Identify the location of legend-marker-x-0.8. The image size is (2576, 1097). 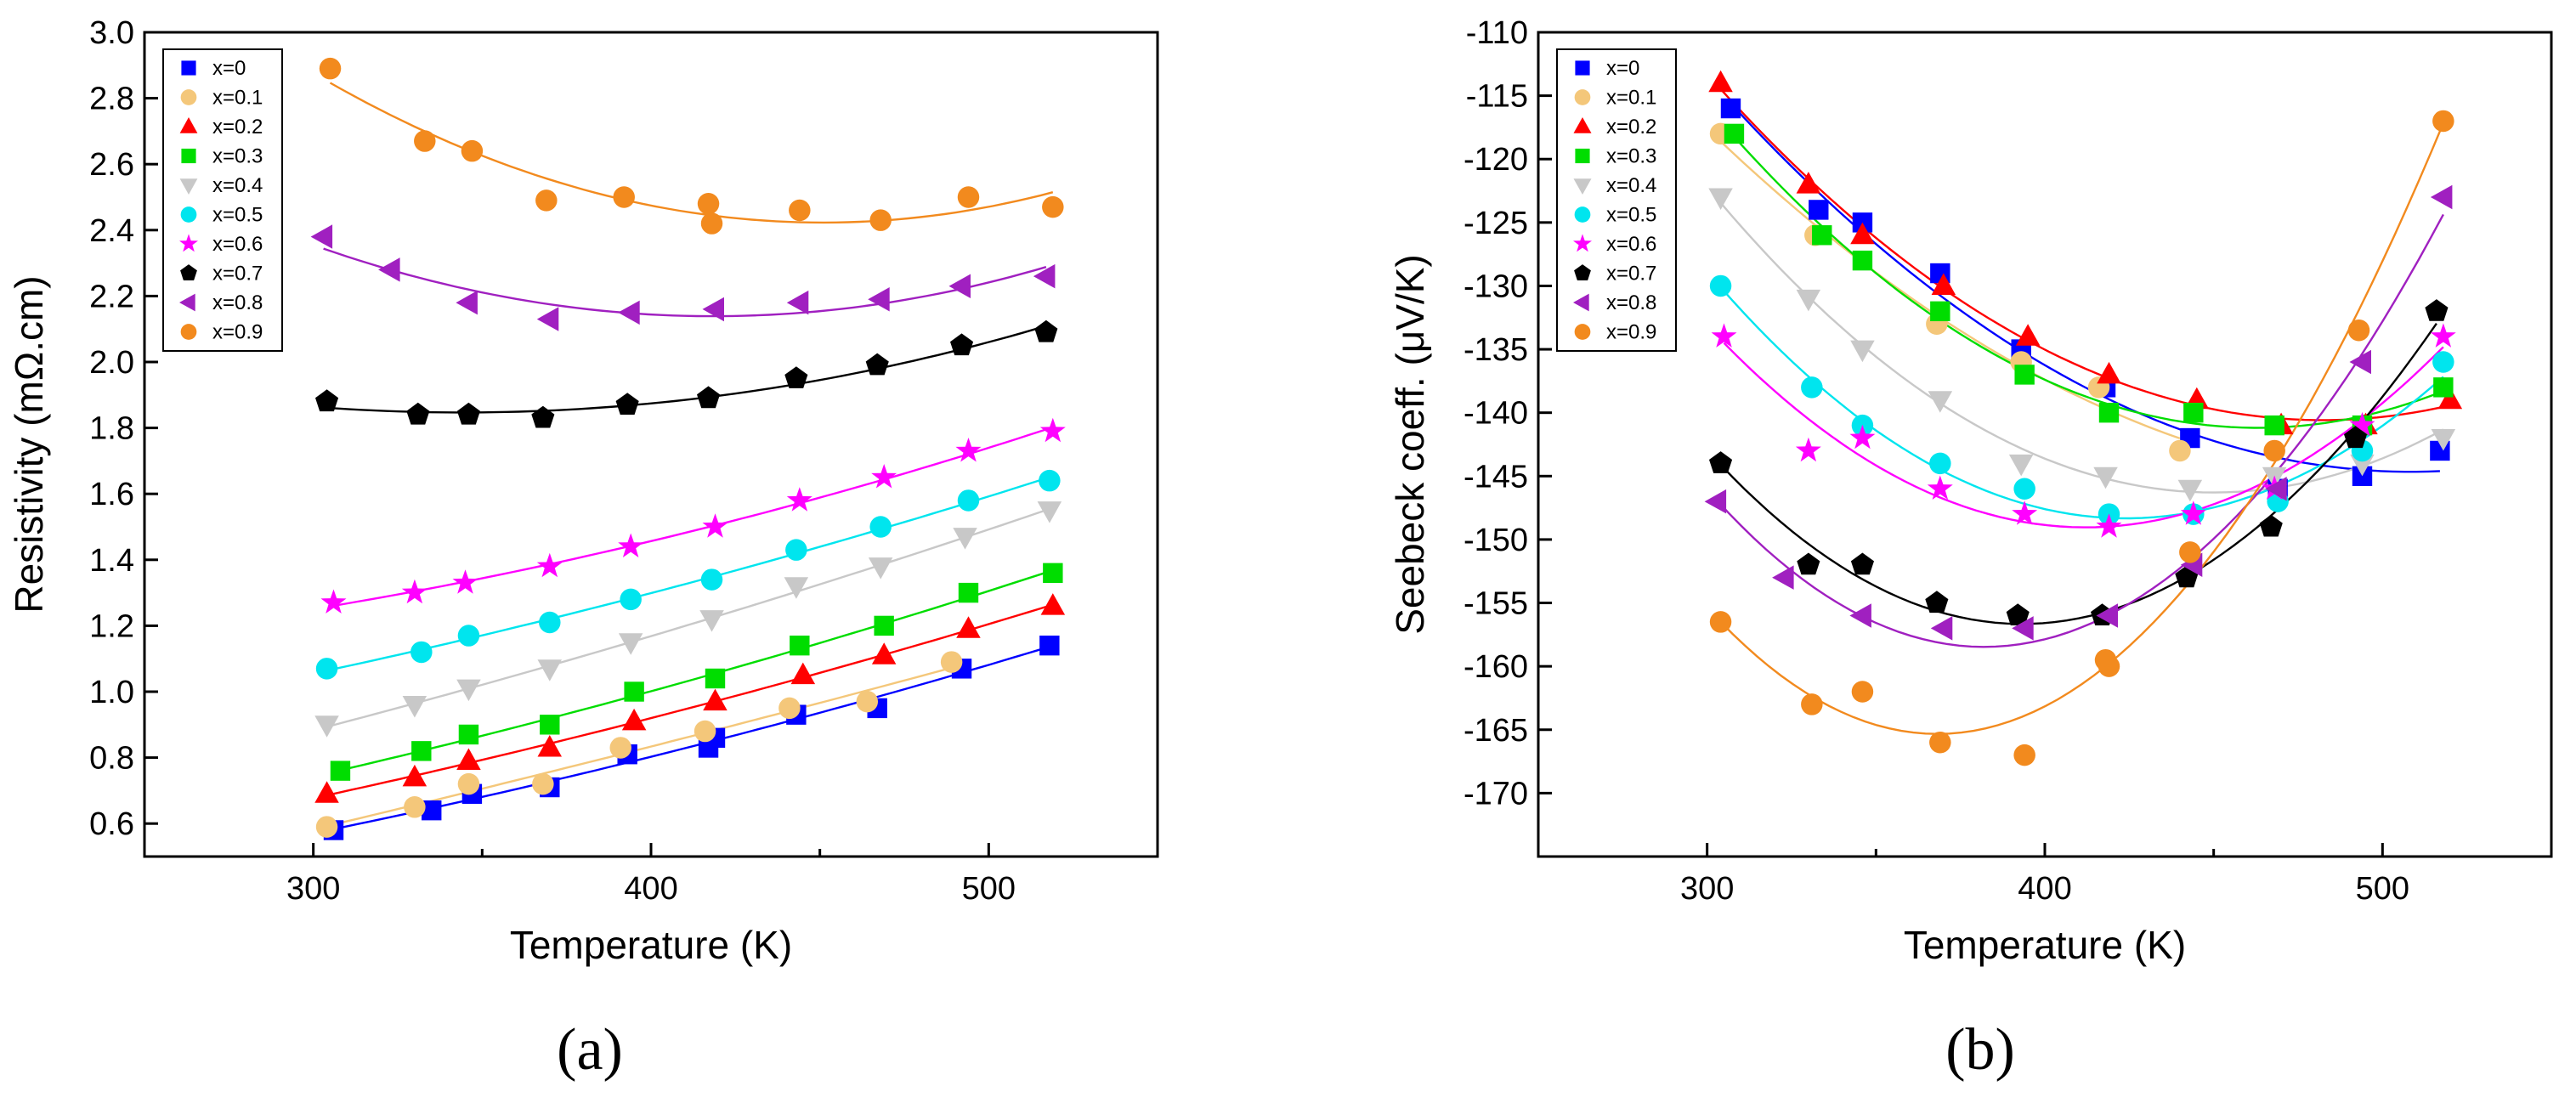
(1581, 302).